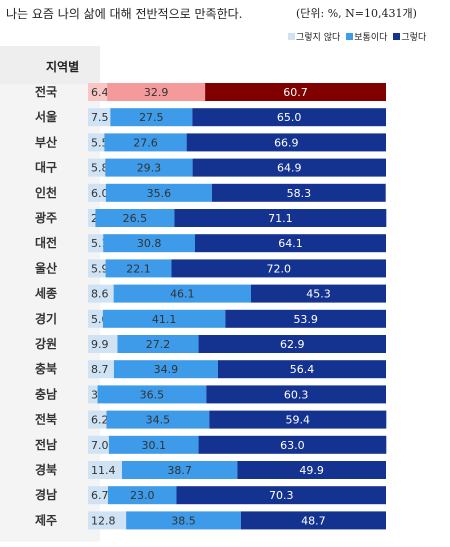 This screenshot has height=547, width=450. What do you see at coordinates (166, 369) in the screenshot?
I see `value-label-neutral: 34.9` at bounding box center [166, 369].